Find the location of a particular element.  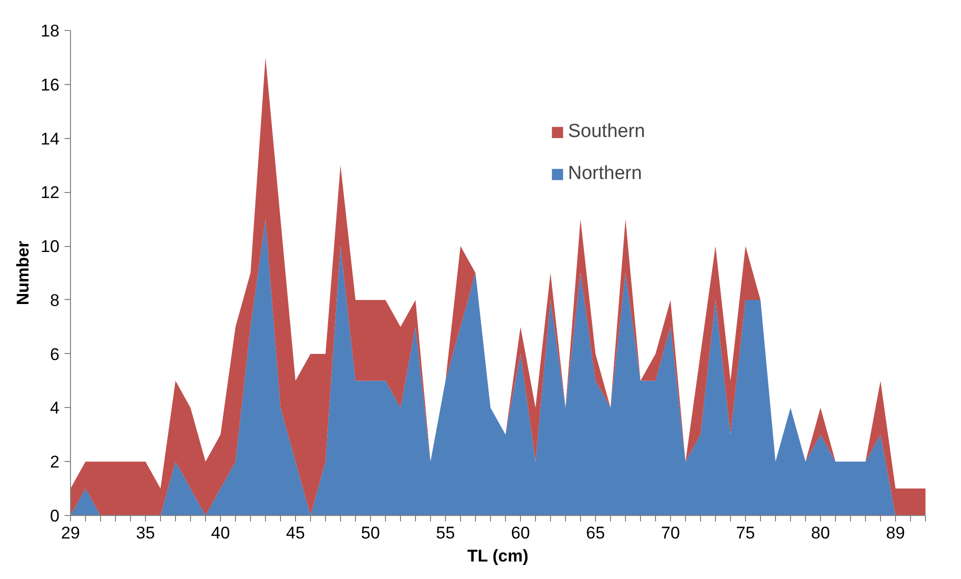

x-tick-label: 65 is located at coordinates (595, 533).